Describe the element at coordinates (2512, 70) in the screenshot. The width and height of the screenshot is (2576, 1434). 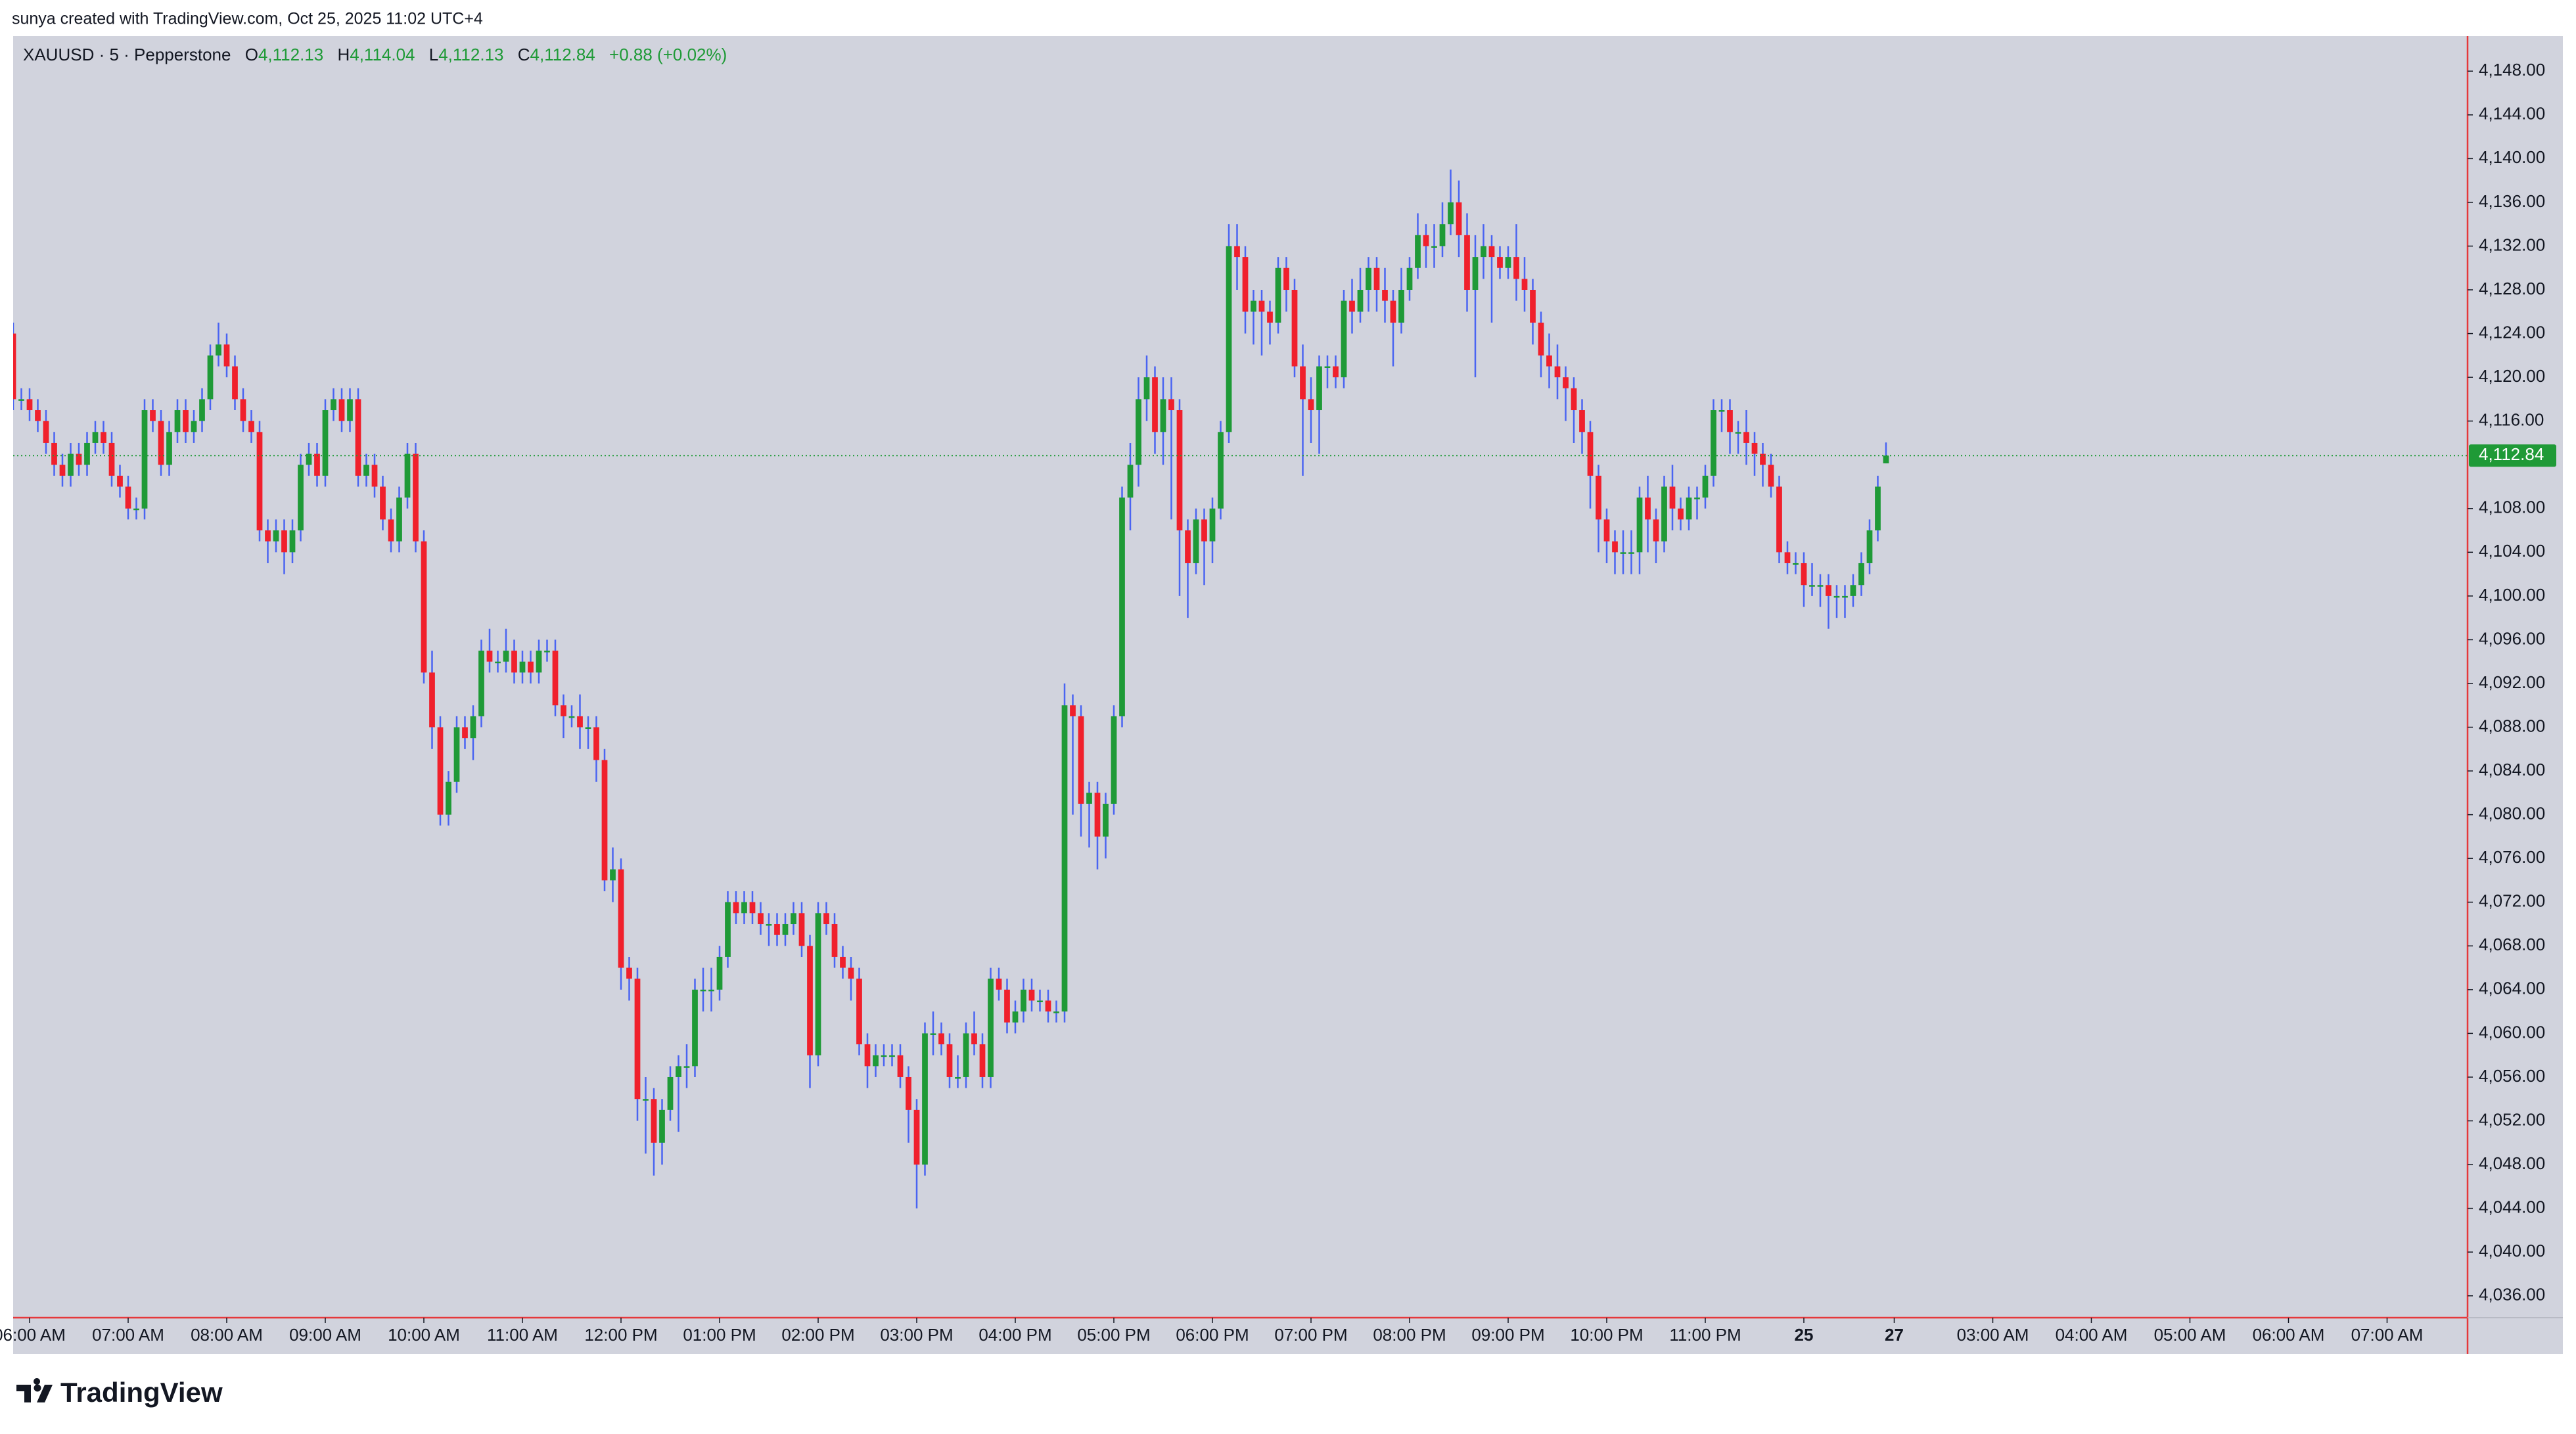
I see `y-tick-label: 4,148.00` at that location.